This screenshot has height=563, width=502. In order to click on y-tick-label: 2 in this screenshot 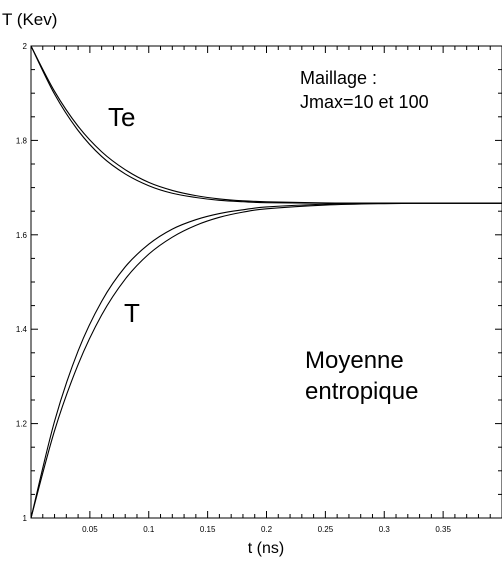, I will do `click(25, 46)`.